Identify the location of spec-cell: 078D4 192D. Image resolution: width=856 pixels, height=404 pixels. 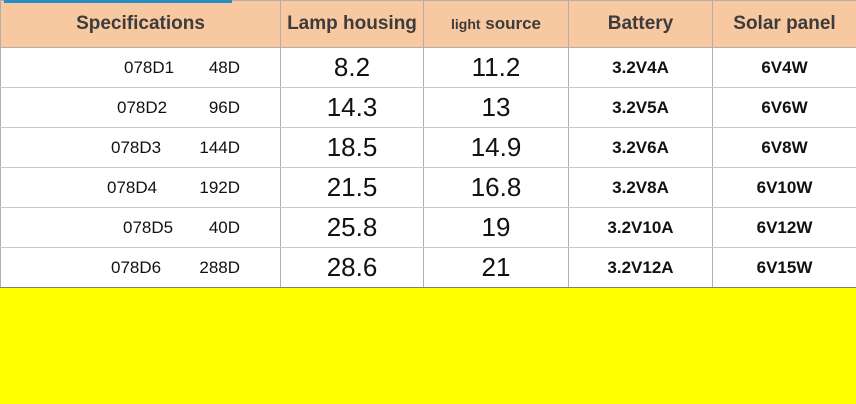
(140, 187).